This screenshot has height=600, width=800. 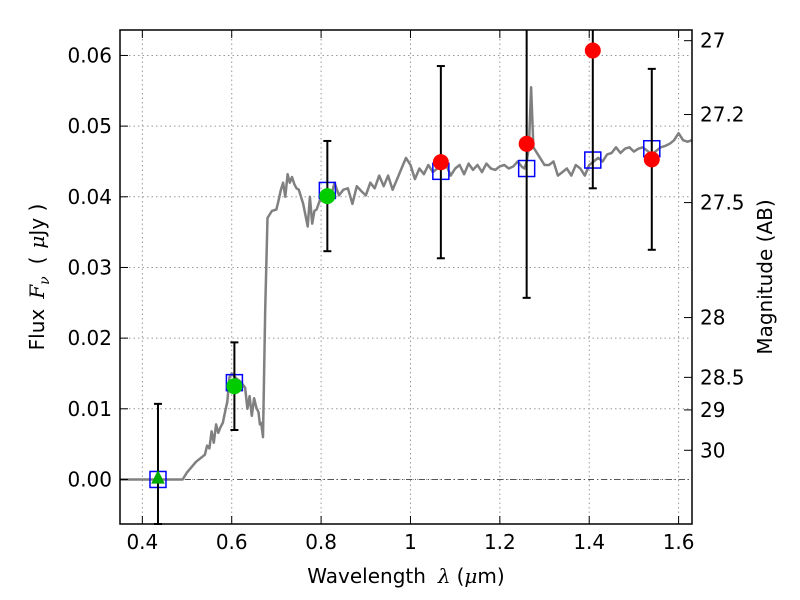 I want to click on magnitude-axis-title: Magnitude (AB), so click(x=765, y=276).